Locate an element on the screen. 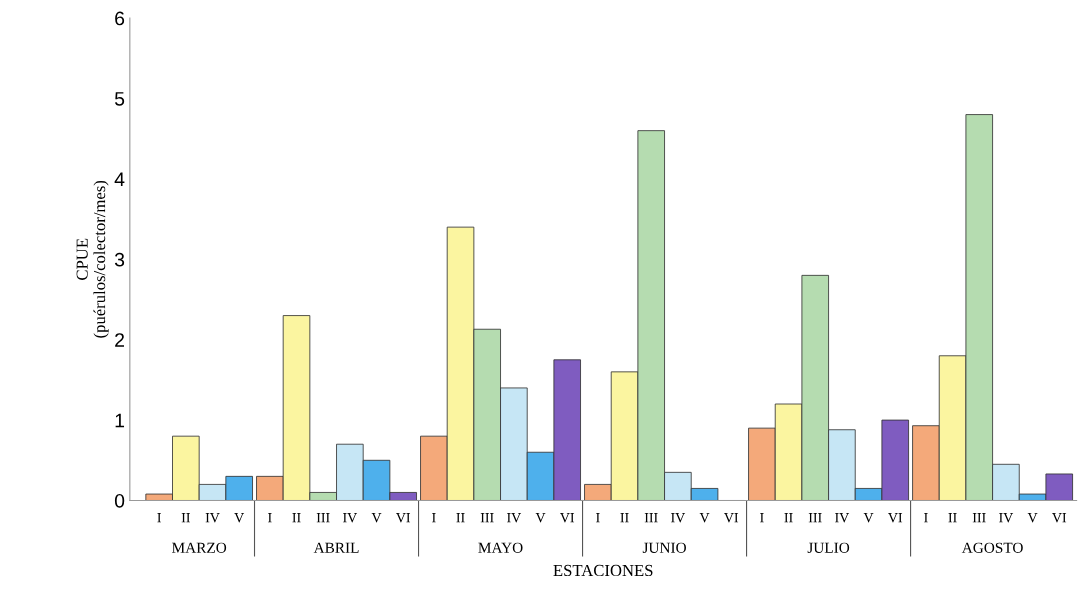  x-tick-label: ABRIL is located at coordinates (336, 547).